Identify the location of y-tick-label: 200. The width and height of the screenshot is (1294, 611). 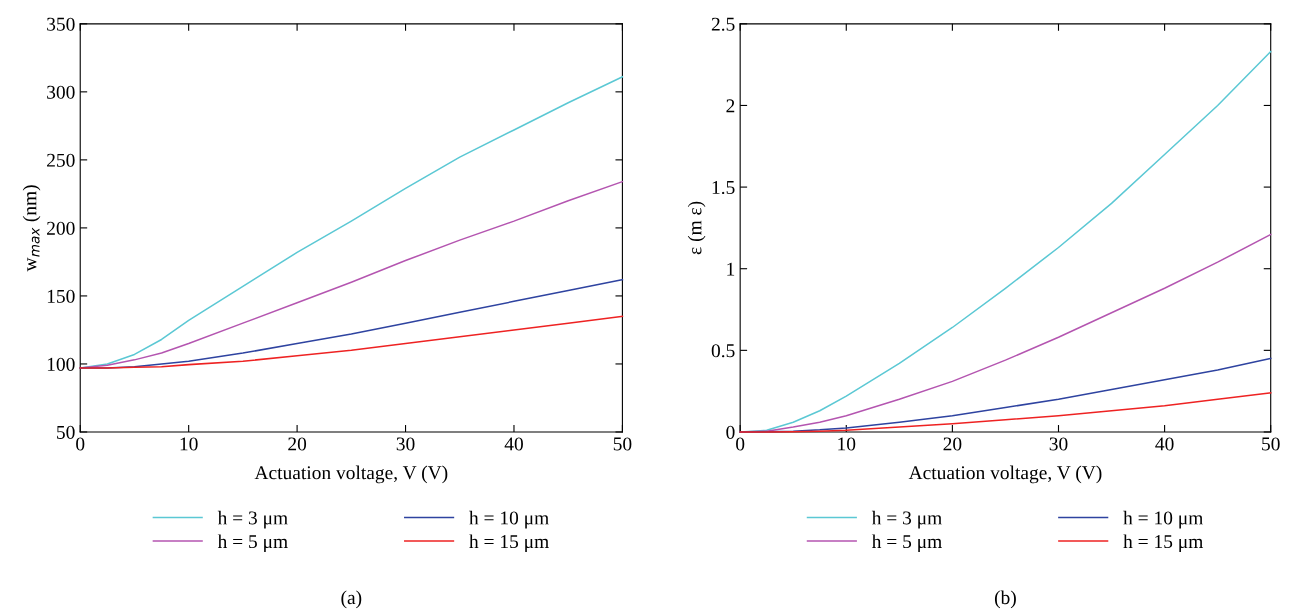
(61, 228).